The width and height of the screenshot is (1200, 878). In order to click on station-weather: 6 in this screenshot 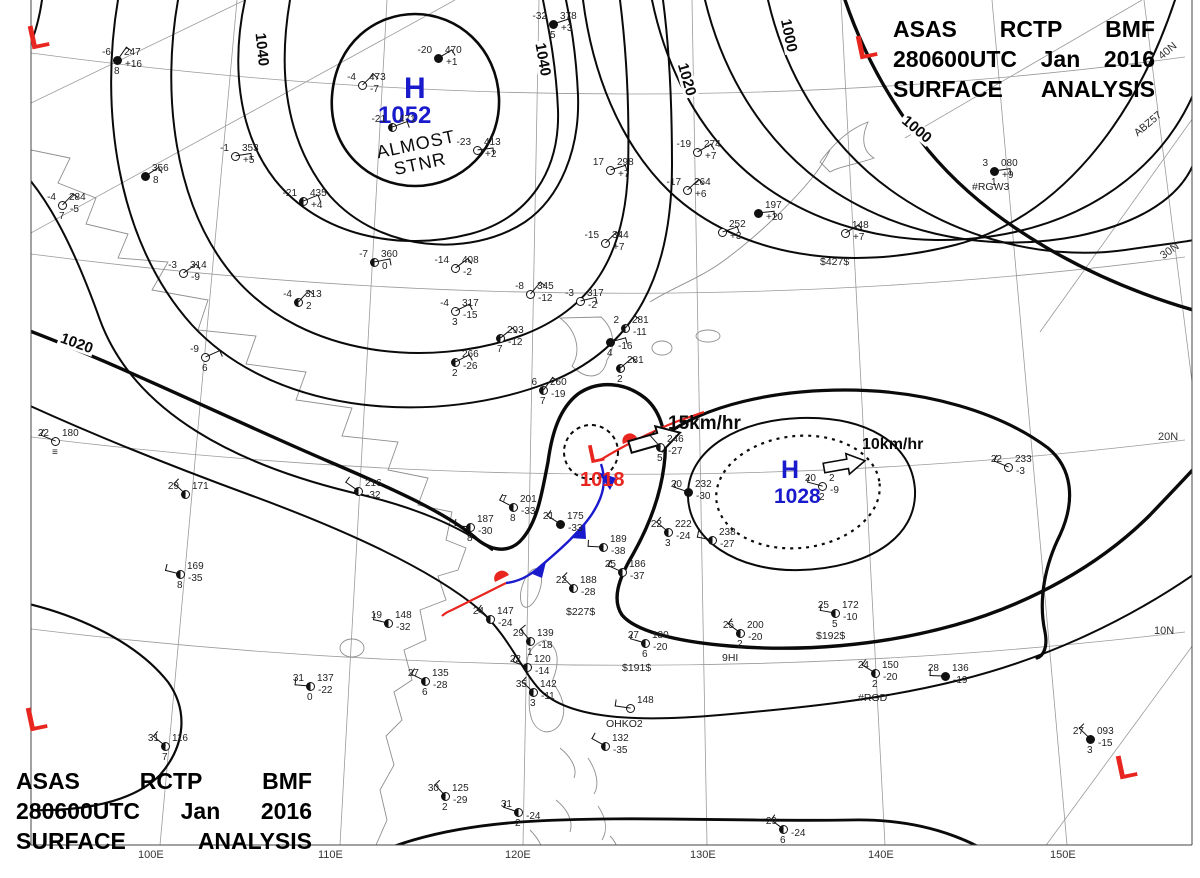, I will do `click(425, 692)`.